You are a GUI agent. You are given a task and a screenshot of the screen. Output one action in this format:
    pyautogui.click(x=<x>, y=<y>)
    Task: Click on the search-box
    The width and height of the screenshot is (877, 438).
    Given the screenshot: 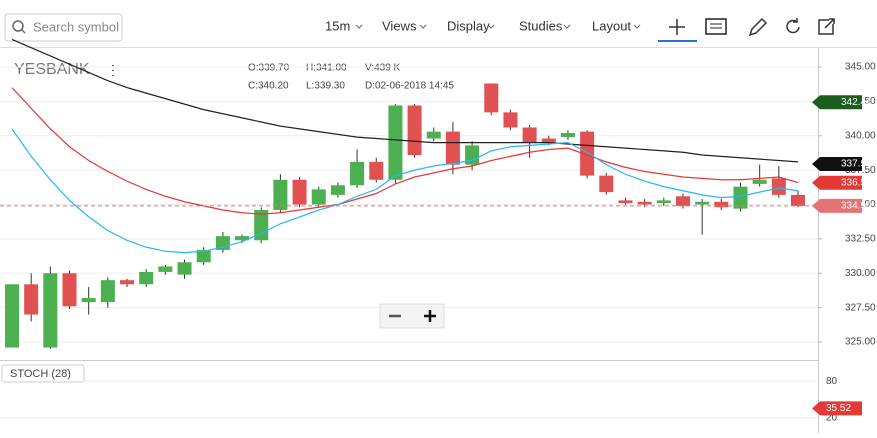 What is the action you would take?
    pyautogui.click(x=63, y=27)
    